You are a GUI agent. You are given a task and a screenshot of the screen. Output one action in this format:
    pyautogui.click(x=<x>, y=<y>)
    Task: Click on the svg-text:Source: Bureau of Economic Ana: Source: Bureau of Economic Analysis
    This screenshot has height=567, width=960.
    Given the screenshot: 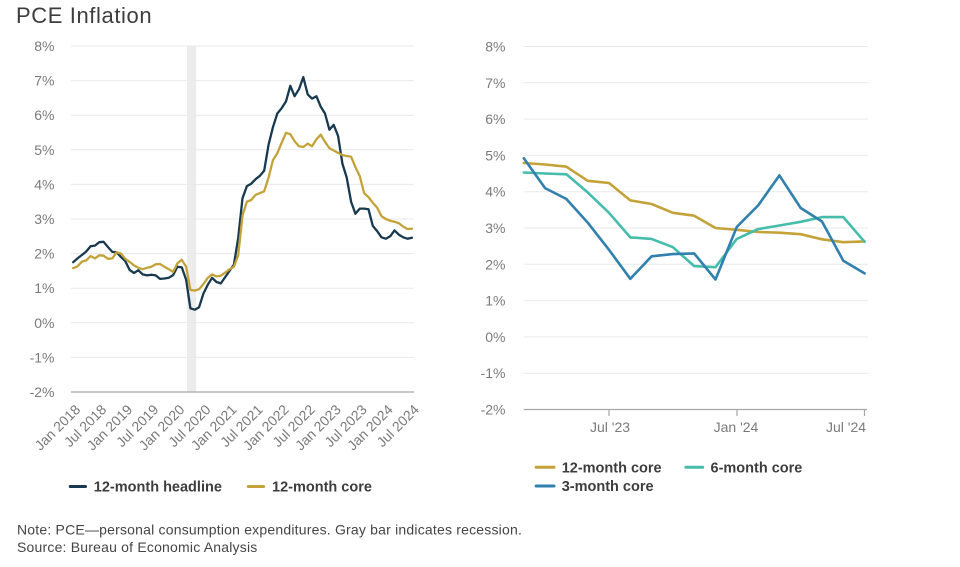 What is the action you would take?
    pyautogui.click(x=137, y=547)
    